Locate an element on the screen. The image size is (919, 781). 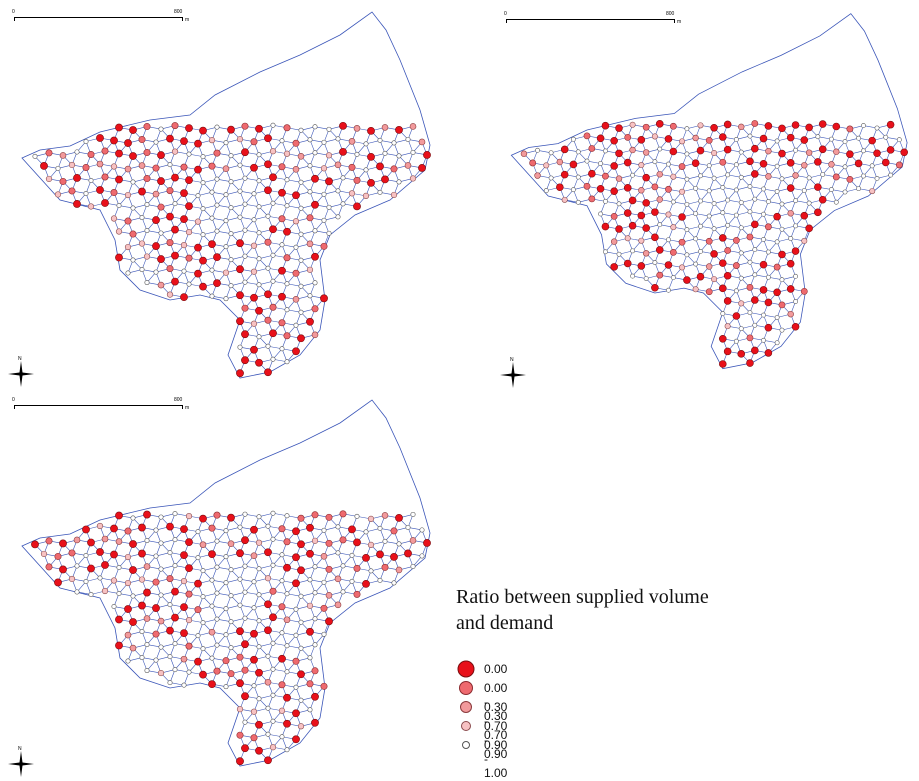
legend-label: 0.90 - 1.00 is located at coordinates (496, 759).